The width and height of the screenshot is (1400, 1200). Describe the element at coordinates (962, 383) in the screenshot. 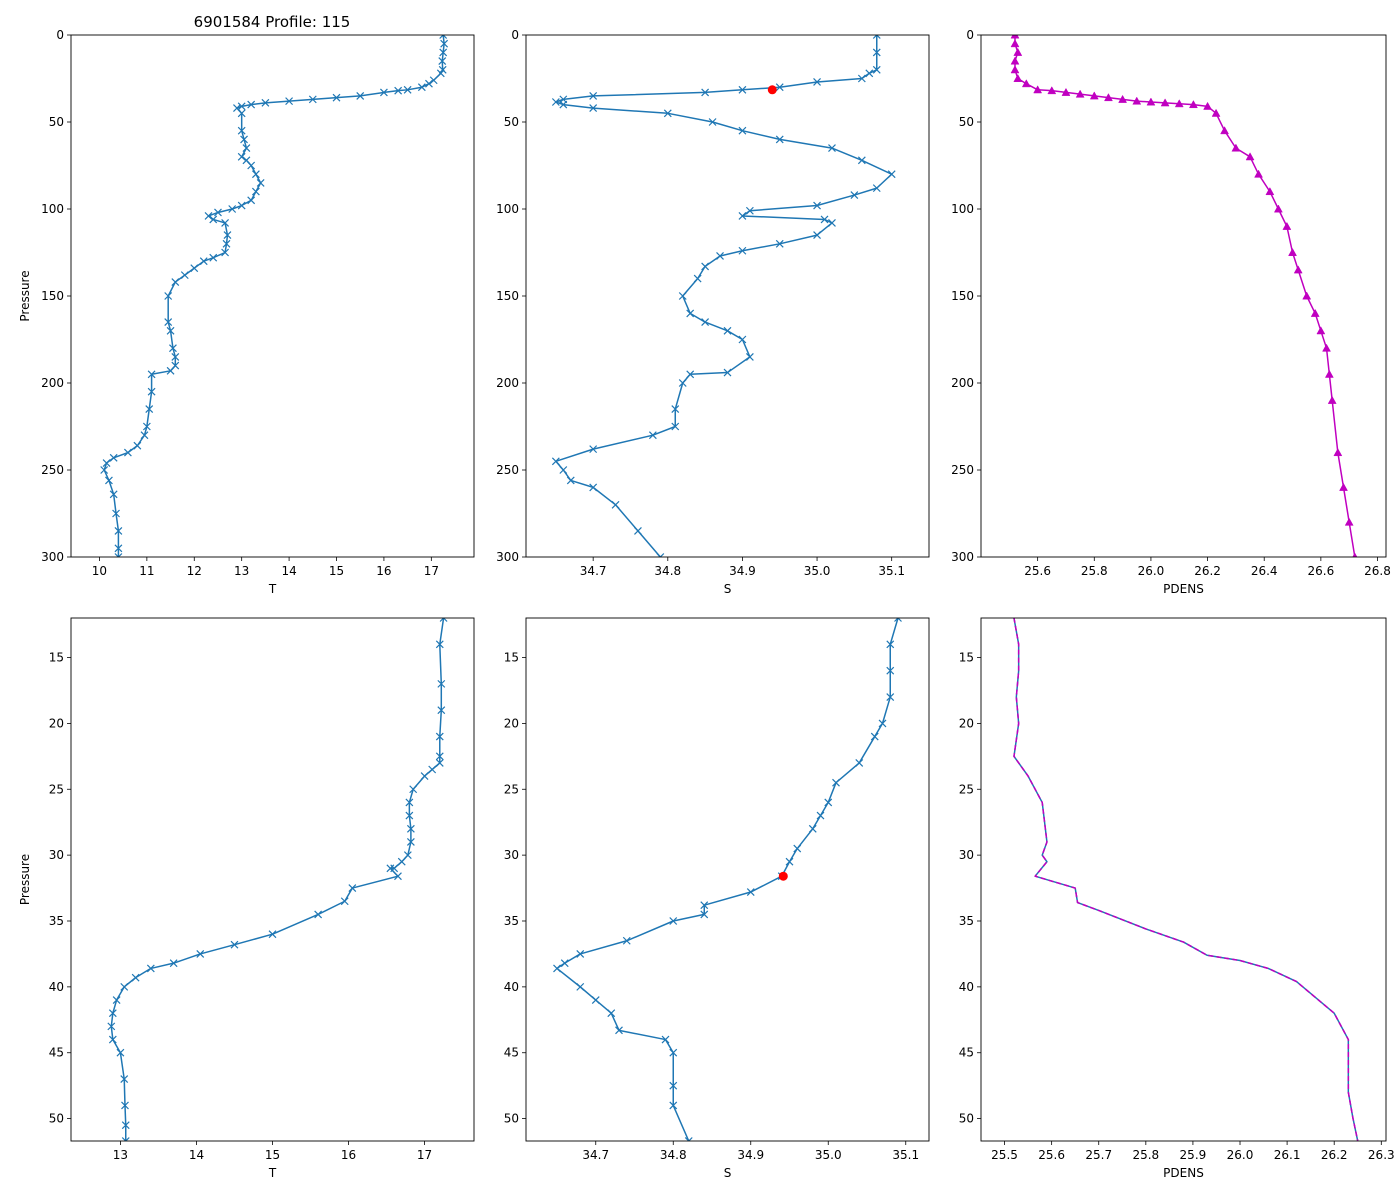

I see `y-tick-label: 200` at that location.